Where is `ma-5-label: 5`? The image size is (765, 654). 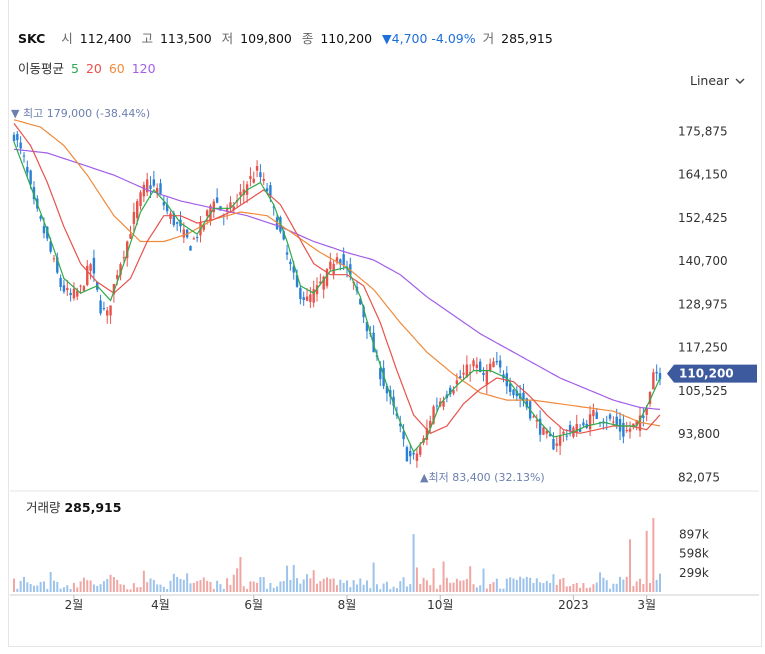 ma-5-label: 5 is located at coordinates (75, 68).